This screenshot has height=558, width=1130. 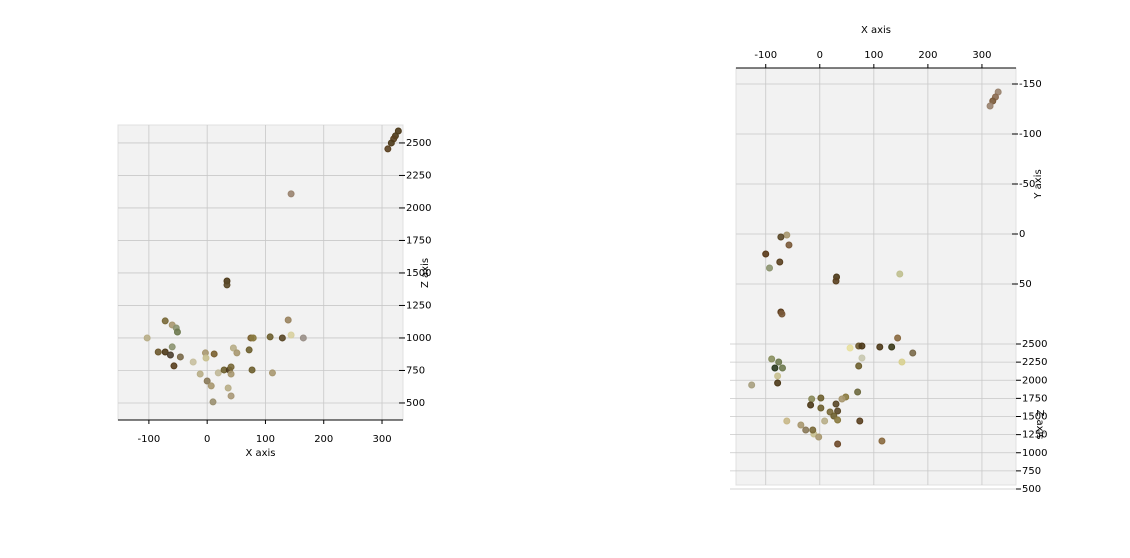 What do you see at coordinates (765, 55) in the screenshot?
I see `x-tick-label: -100` at bounding box center [765, 55].